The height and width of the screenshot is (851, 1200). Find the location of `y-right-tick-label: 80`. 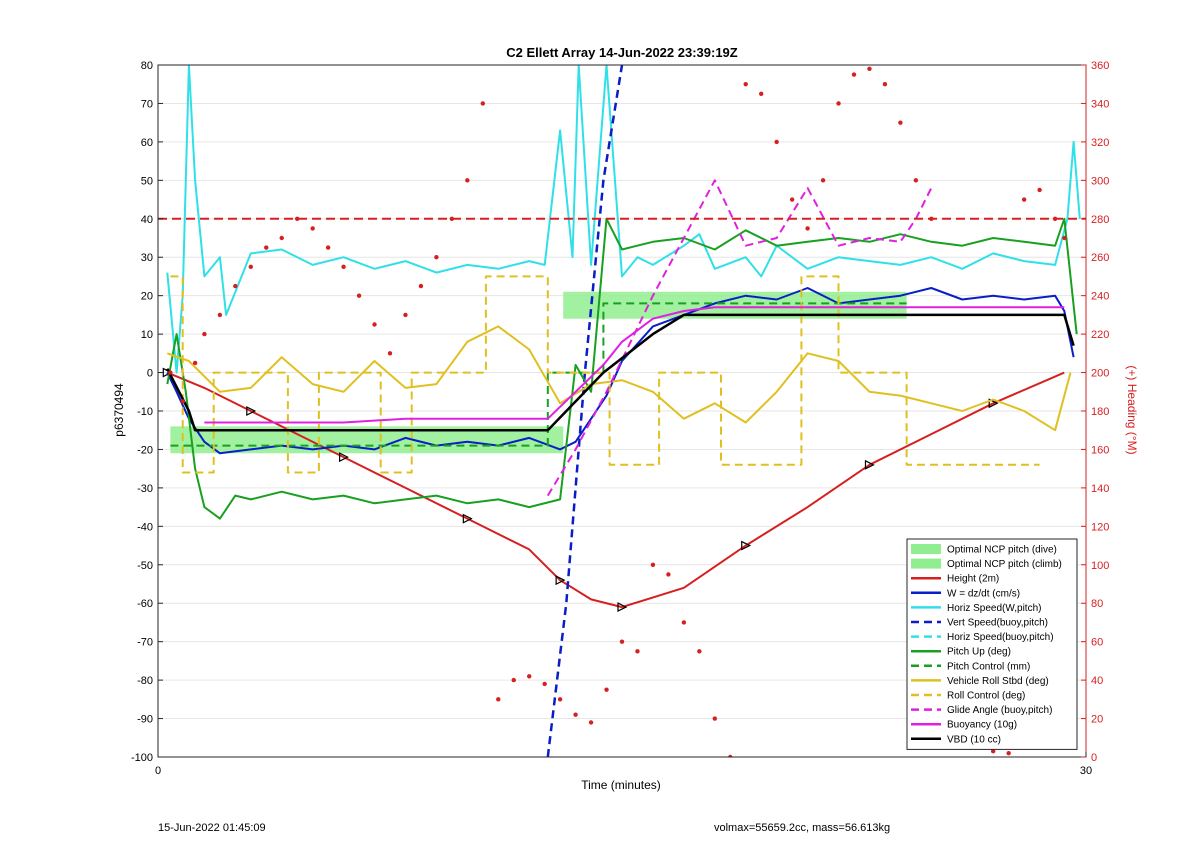

y-right-tick-label: 80 is located at coordinates (1097, 604).